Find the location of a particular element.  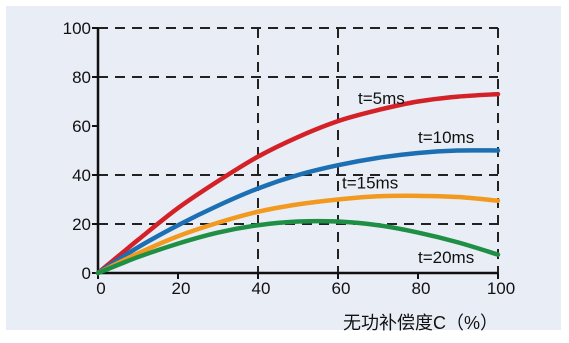

series-label-t=20ms: t=20ms is located at coordinates (446, 257).